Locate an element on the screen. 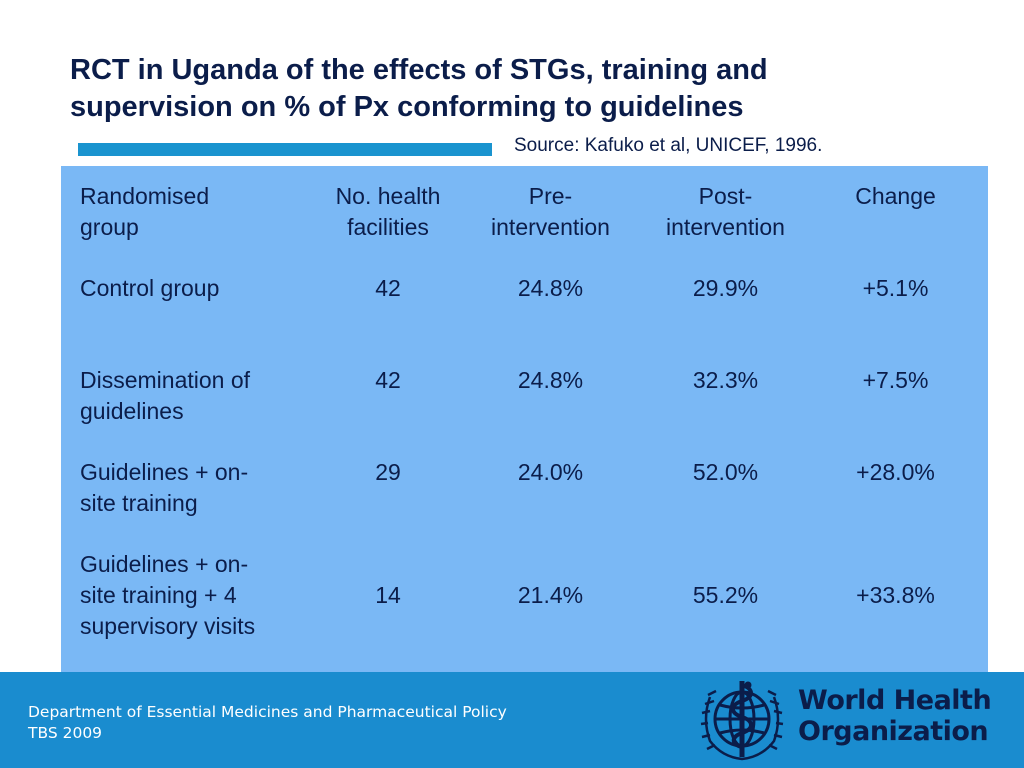 This screenshot has width=1024, height=768. who-logo-text: World Health Organization is located at coordinates (895, 716).